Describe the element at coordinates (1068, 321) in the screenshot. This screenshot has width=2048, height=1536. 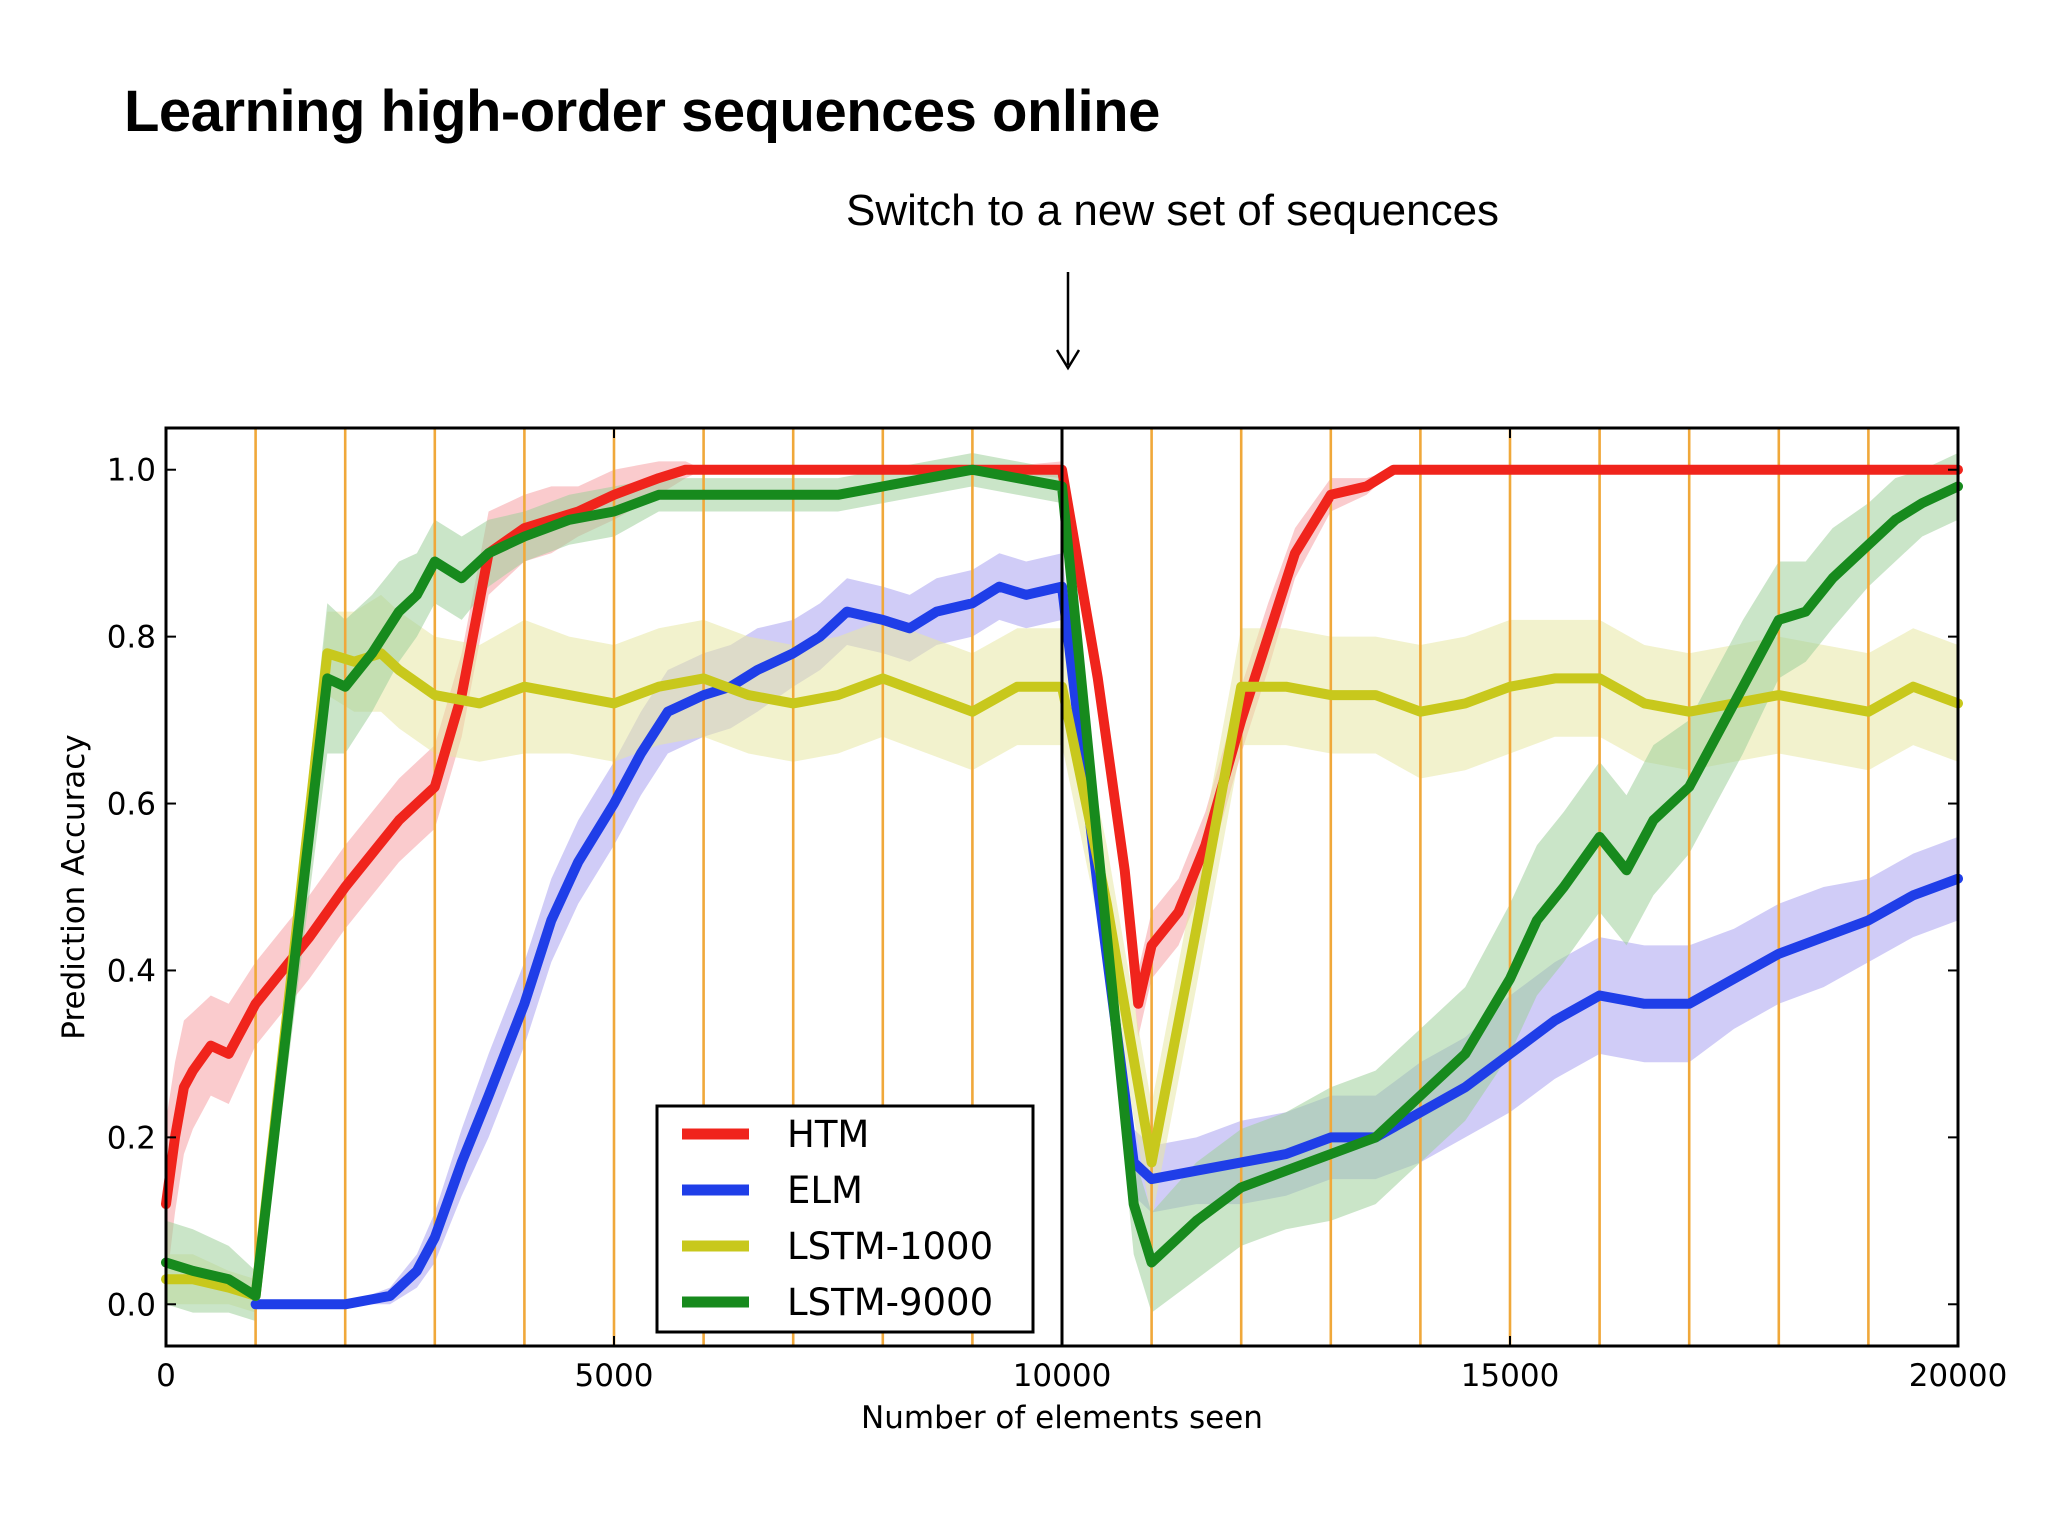
I see `switch-arrow` at that location.